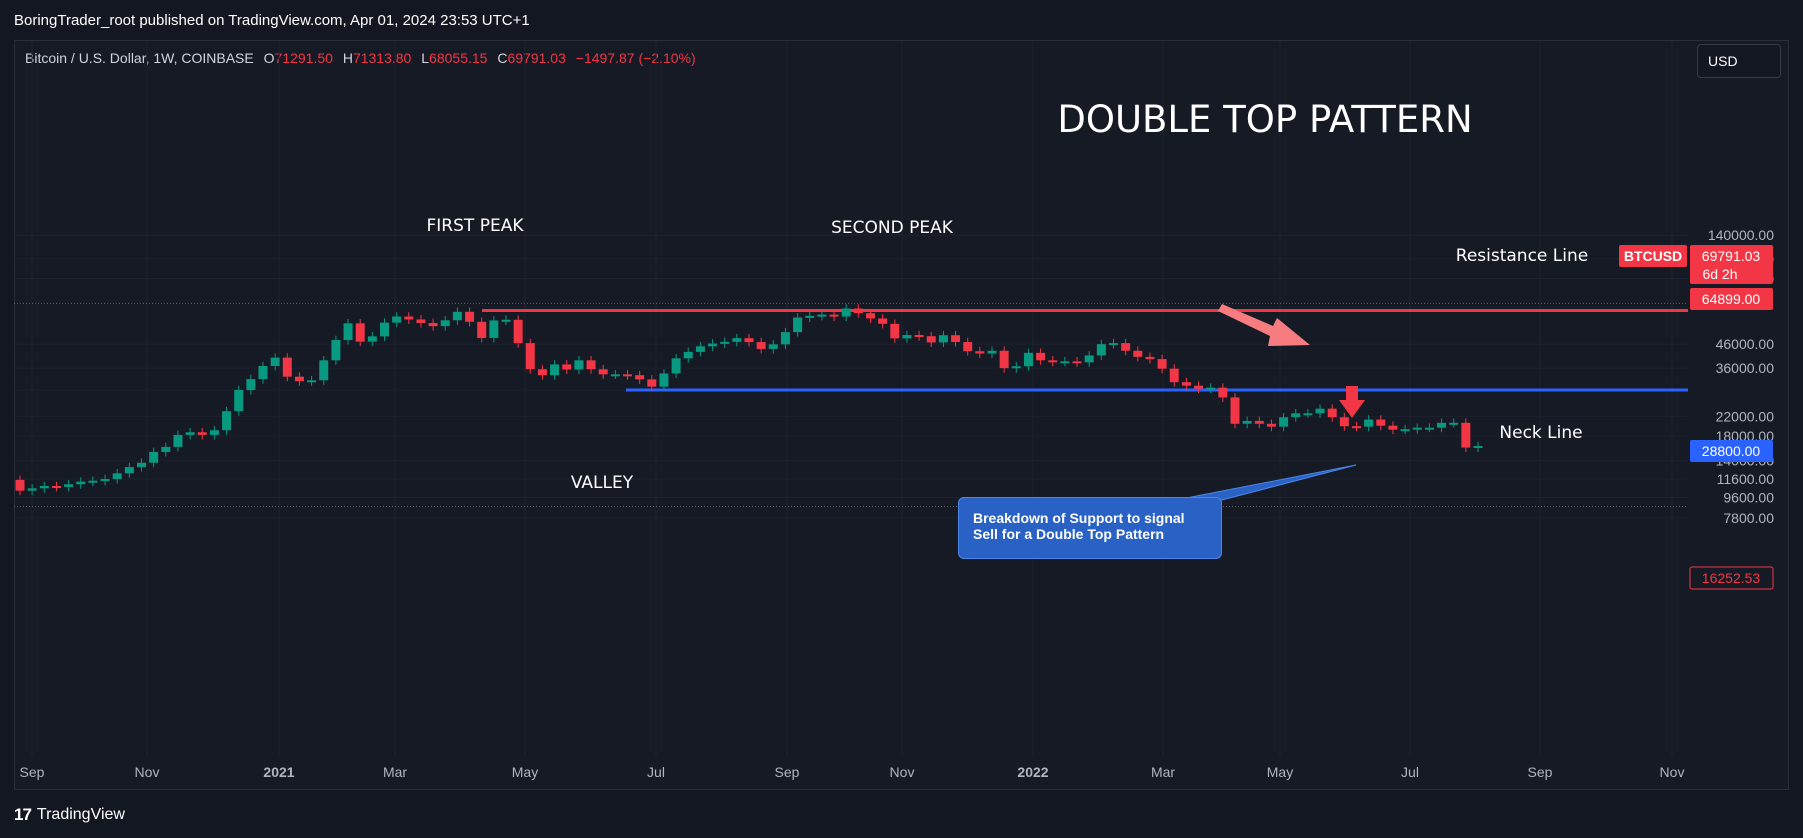 The height and width of the screenshot is (838, 1803). Describe the element at coordinates (476, 226) in the screenshot. I see `first-peak-label: FIRST PEAK` at that location.